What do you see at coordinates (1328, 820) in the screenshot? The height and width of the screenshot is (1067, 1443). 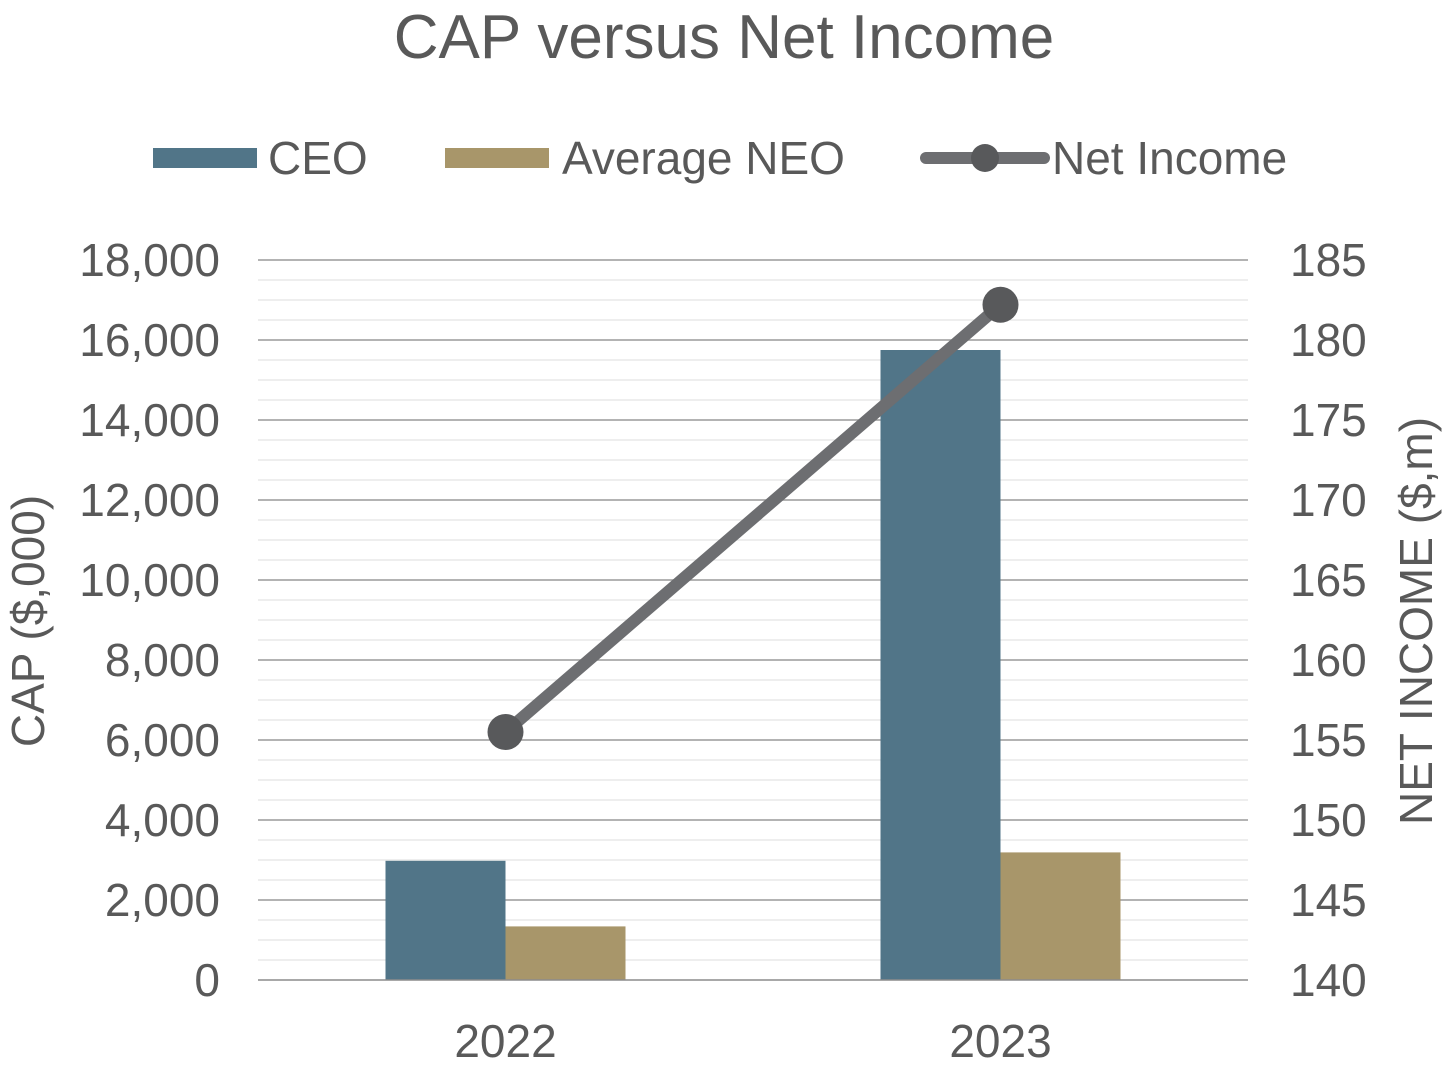 I see `right-tick-label: 150` at bounding box center [1328, 820].